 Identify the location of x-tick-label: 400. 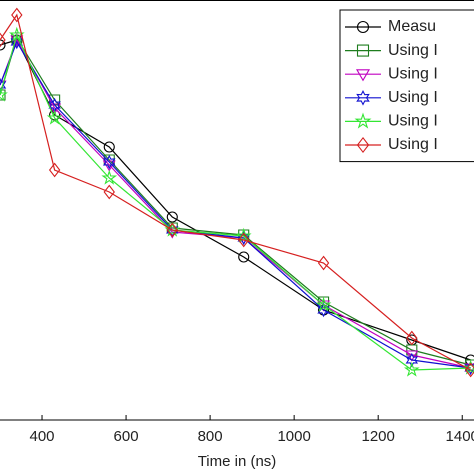
(42, 436).